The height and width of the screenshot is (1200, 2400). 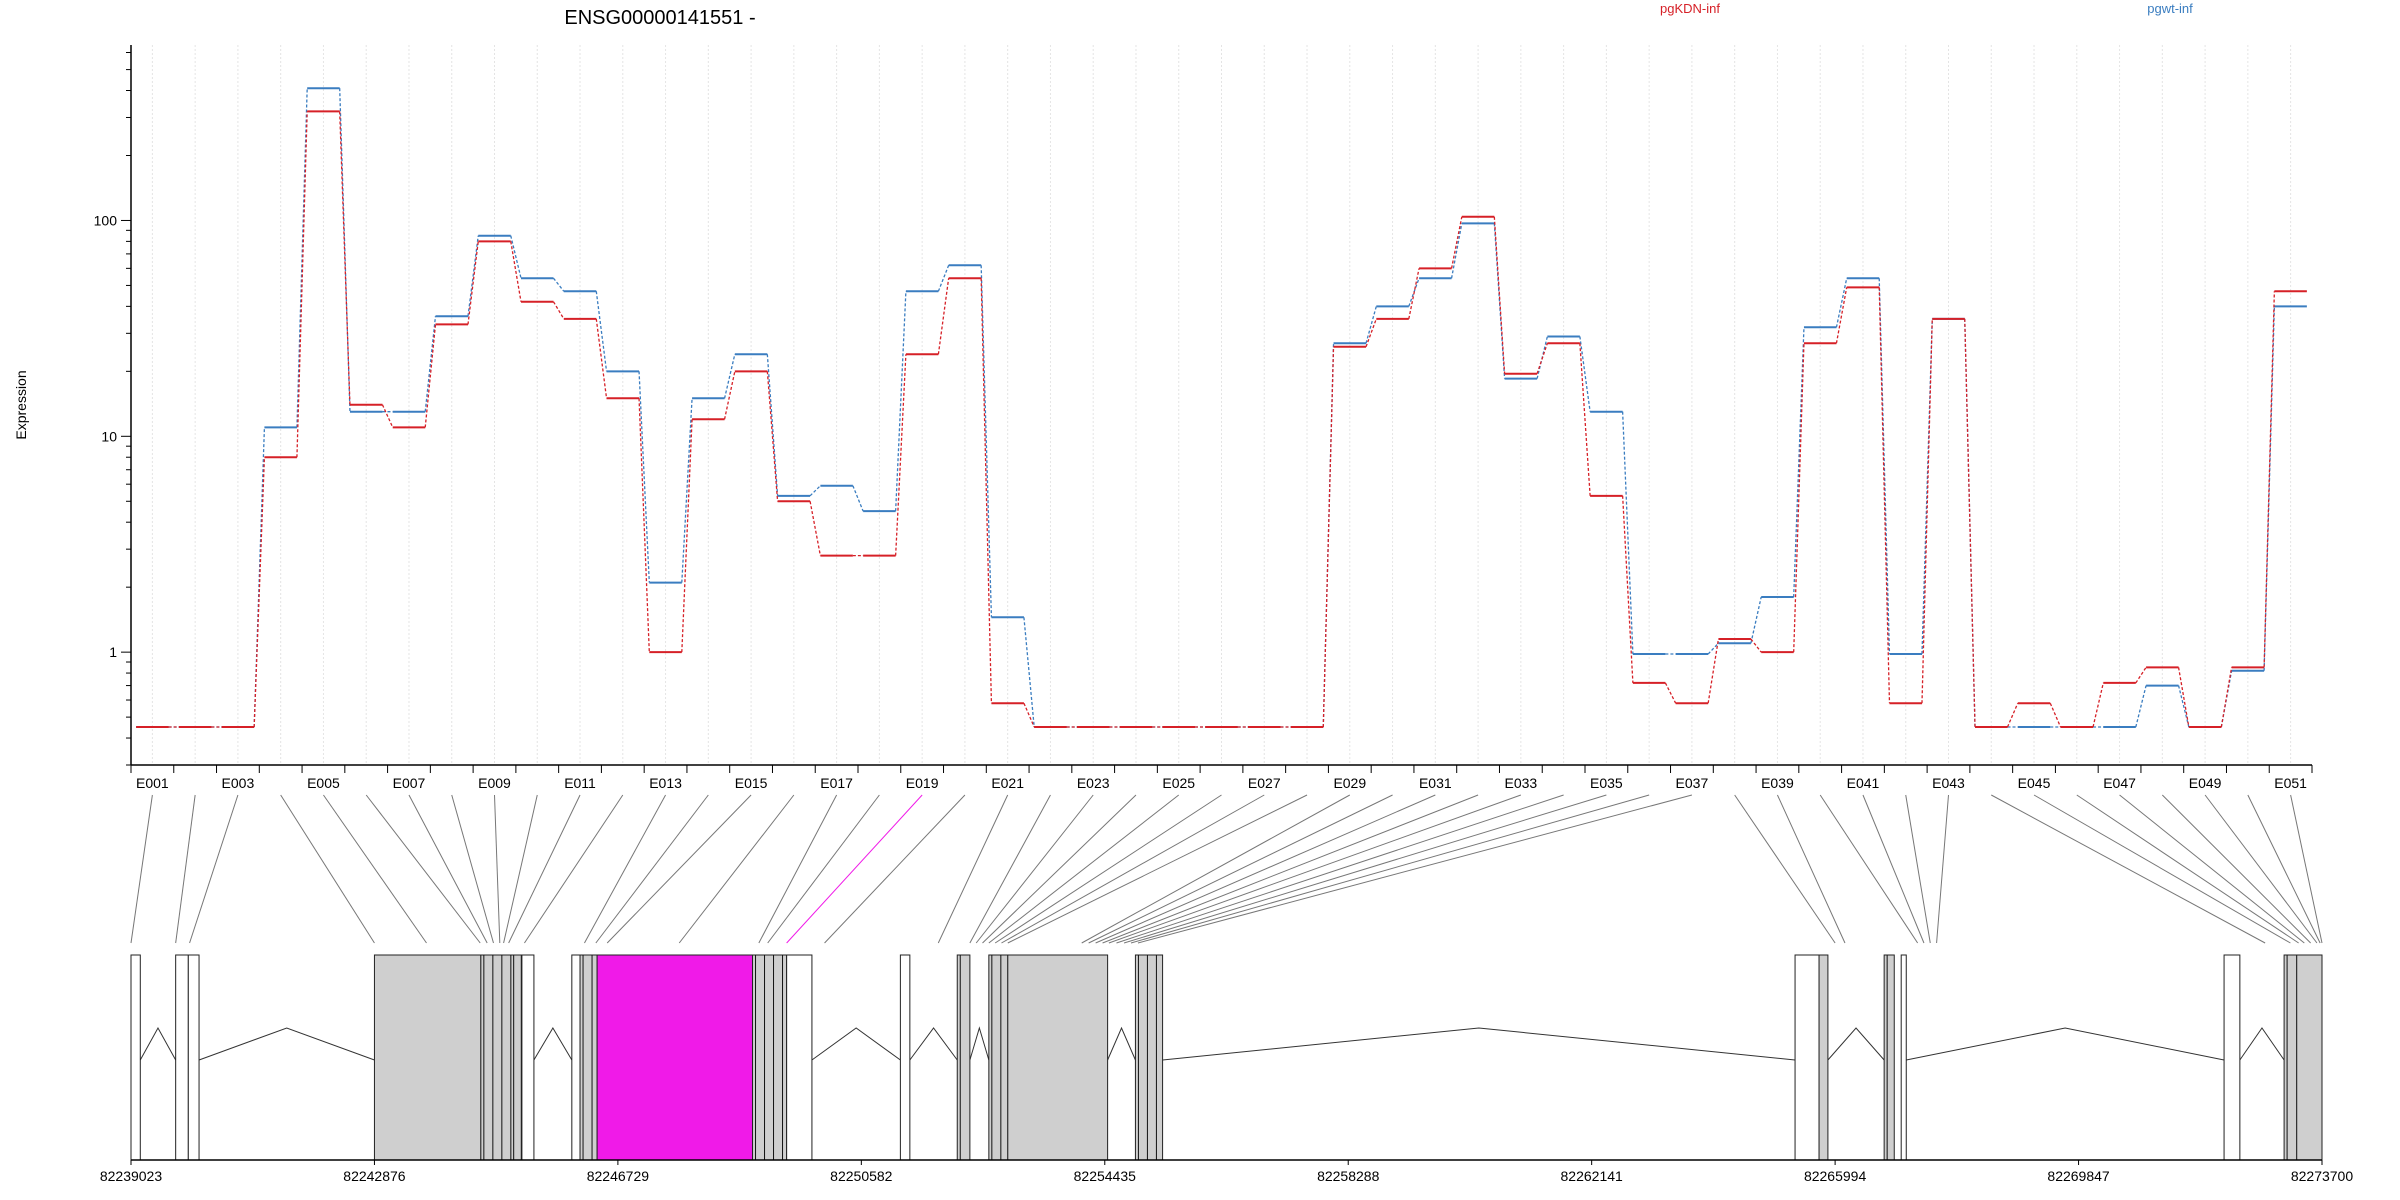 What do you see at coordinates (675, 1057) in the screenshot?
I see `highlighted-exon-block` at bounding box center [675, 1057].